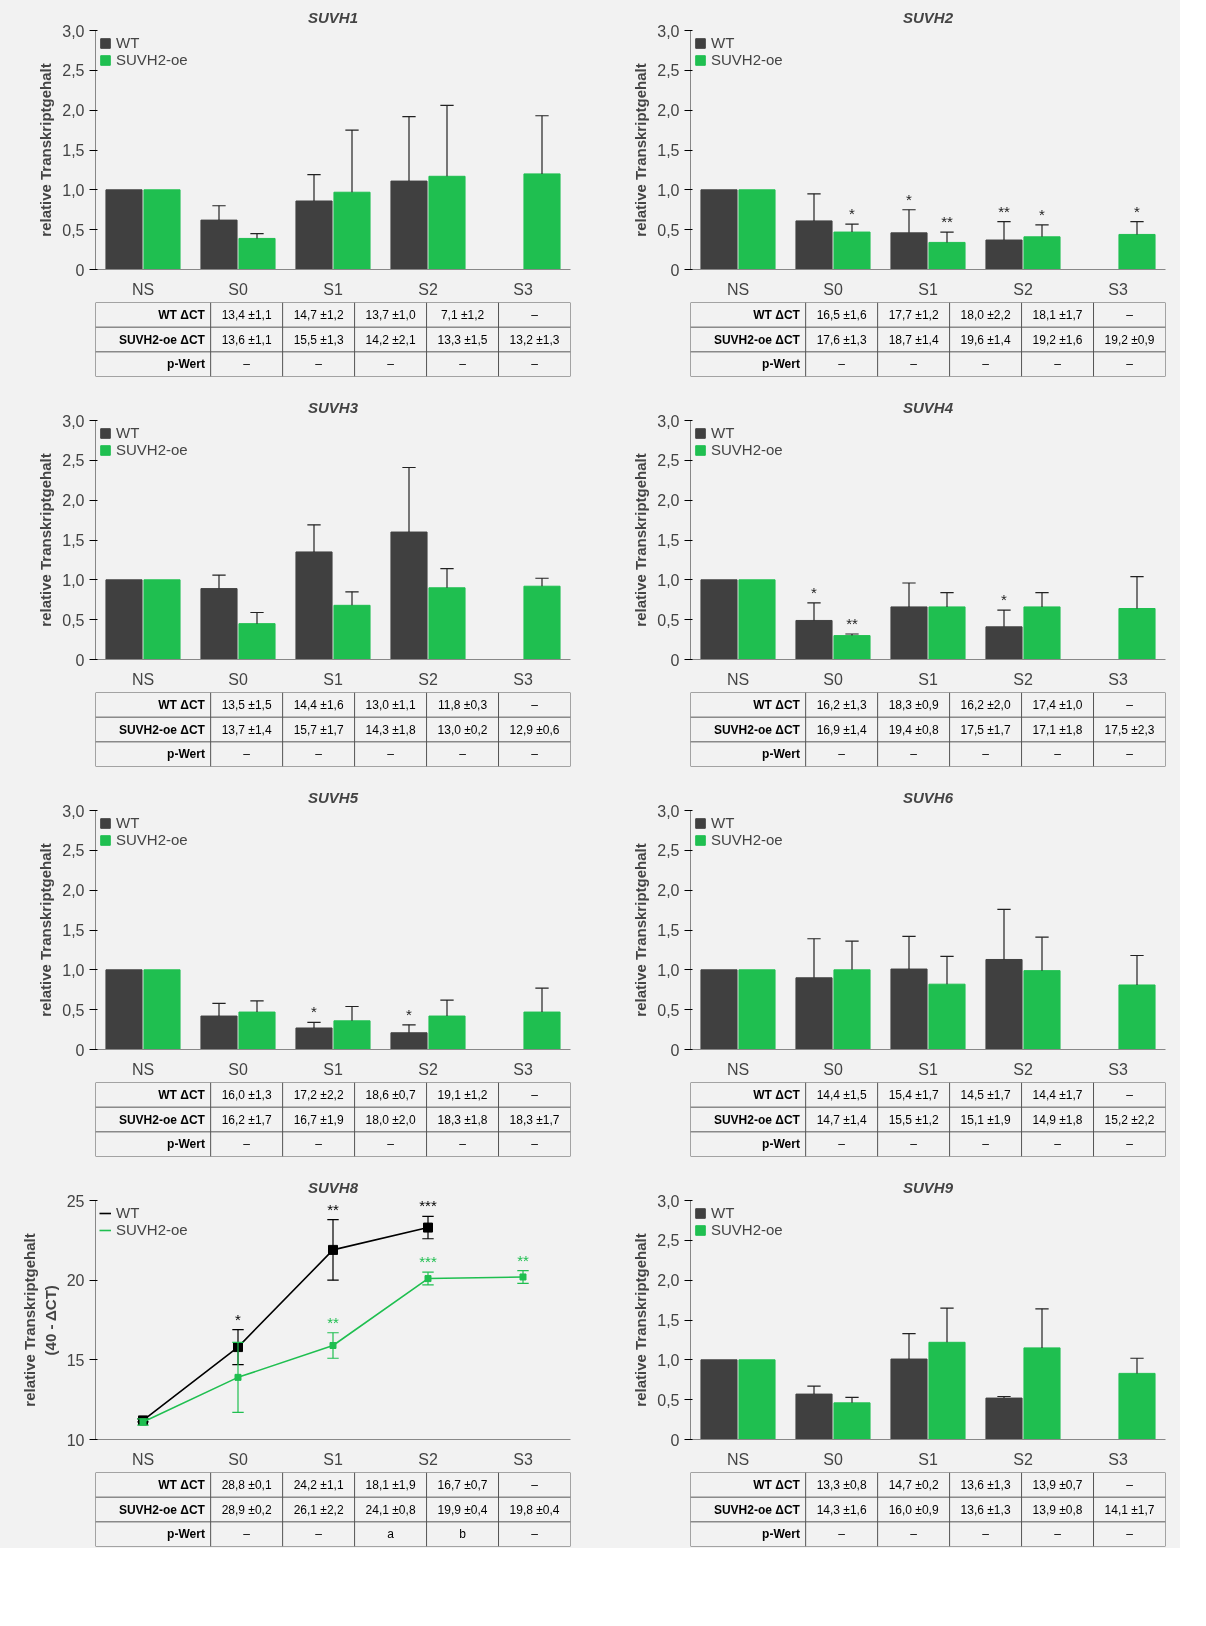  Describe the element at coordinates (462, 729) in the screenshot. I see `text: 13,0 ±0,2` at that location.